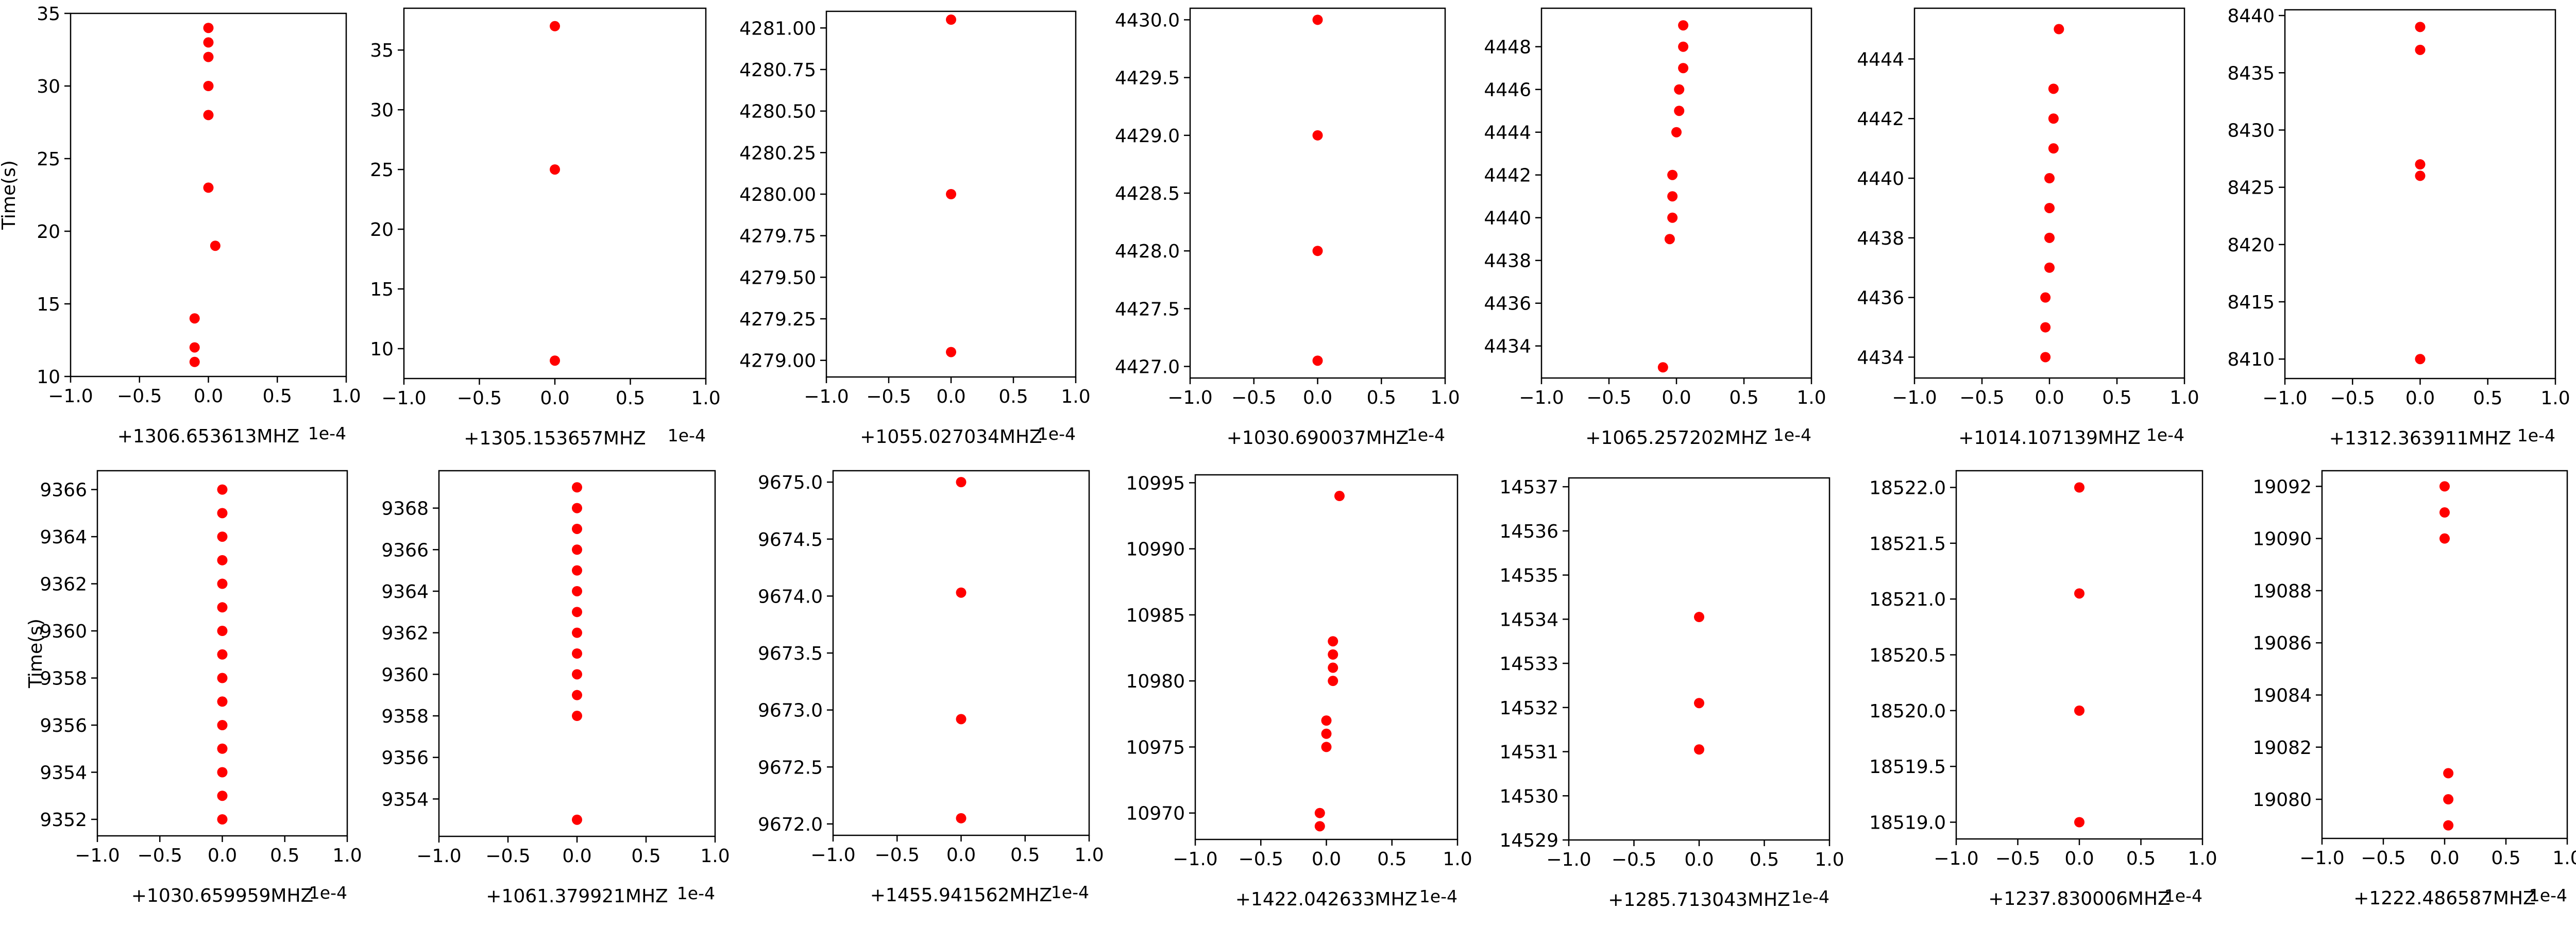  What do you see at coordinates (382, 350) in the screenshot?
I see `y-tick-label: 10` at bounding box center [382, 350].